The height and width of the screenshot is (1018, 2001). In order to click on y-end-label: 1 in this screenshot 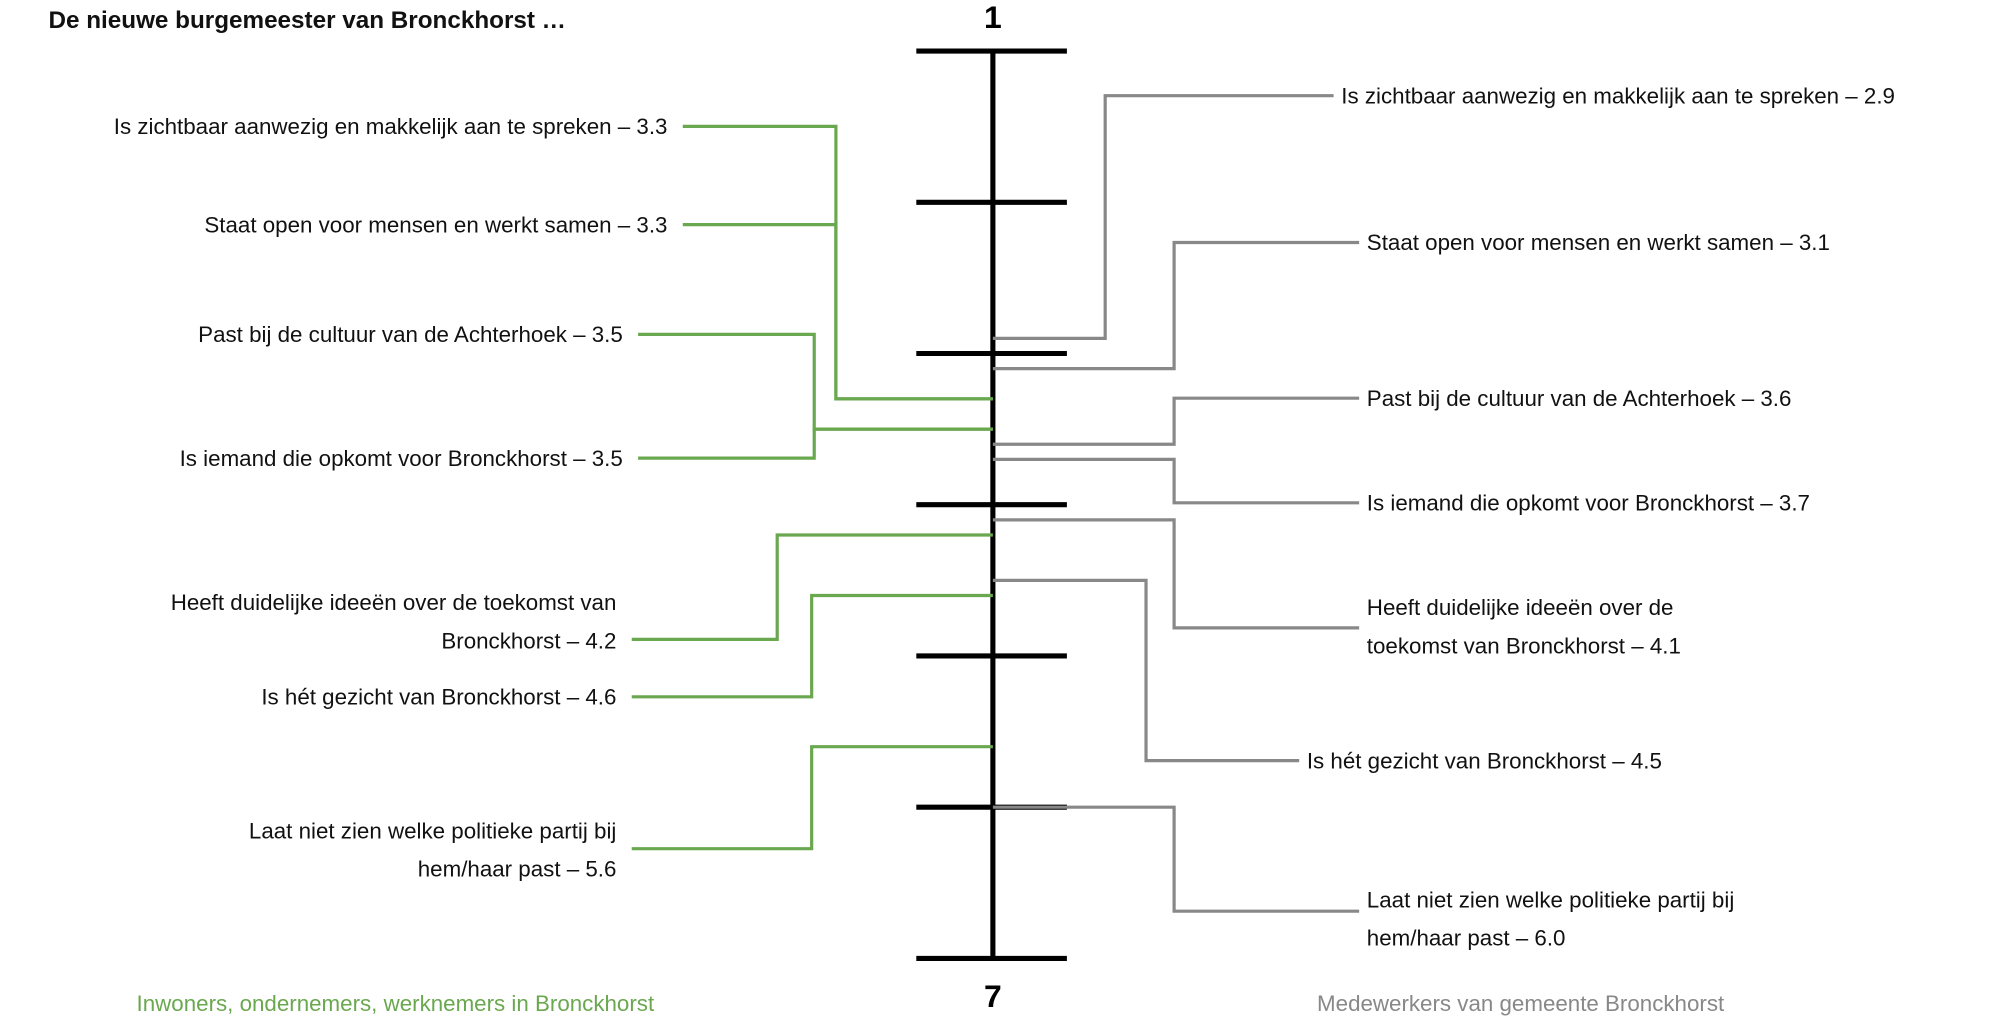, I will do `click(993, 18)`.